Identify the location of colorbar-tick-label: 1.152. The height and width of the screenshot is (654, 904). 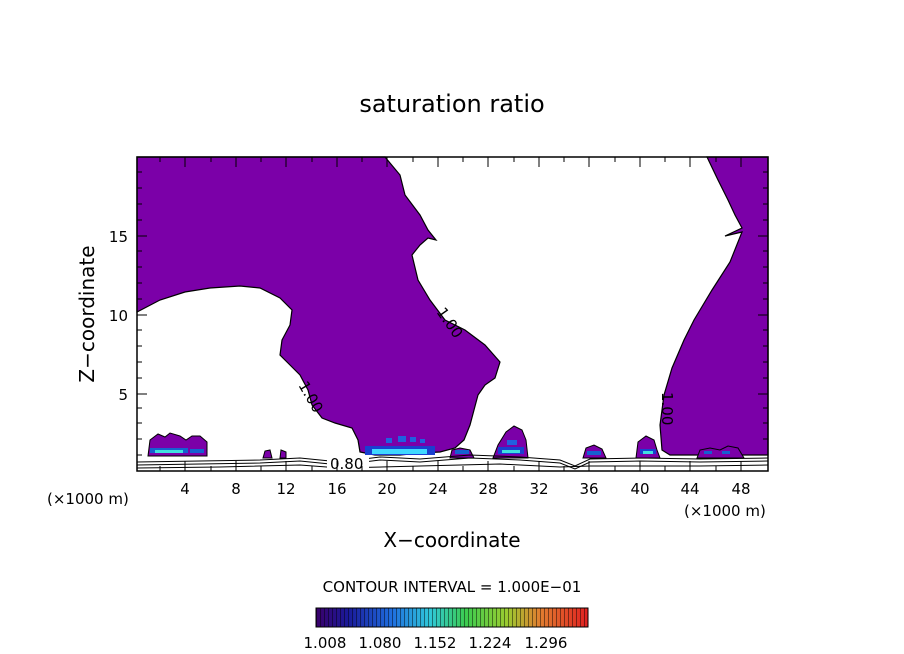
(435, 643).